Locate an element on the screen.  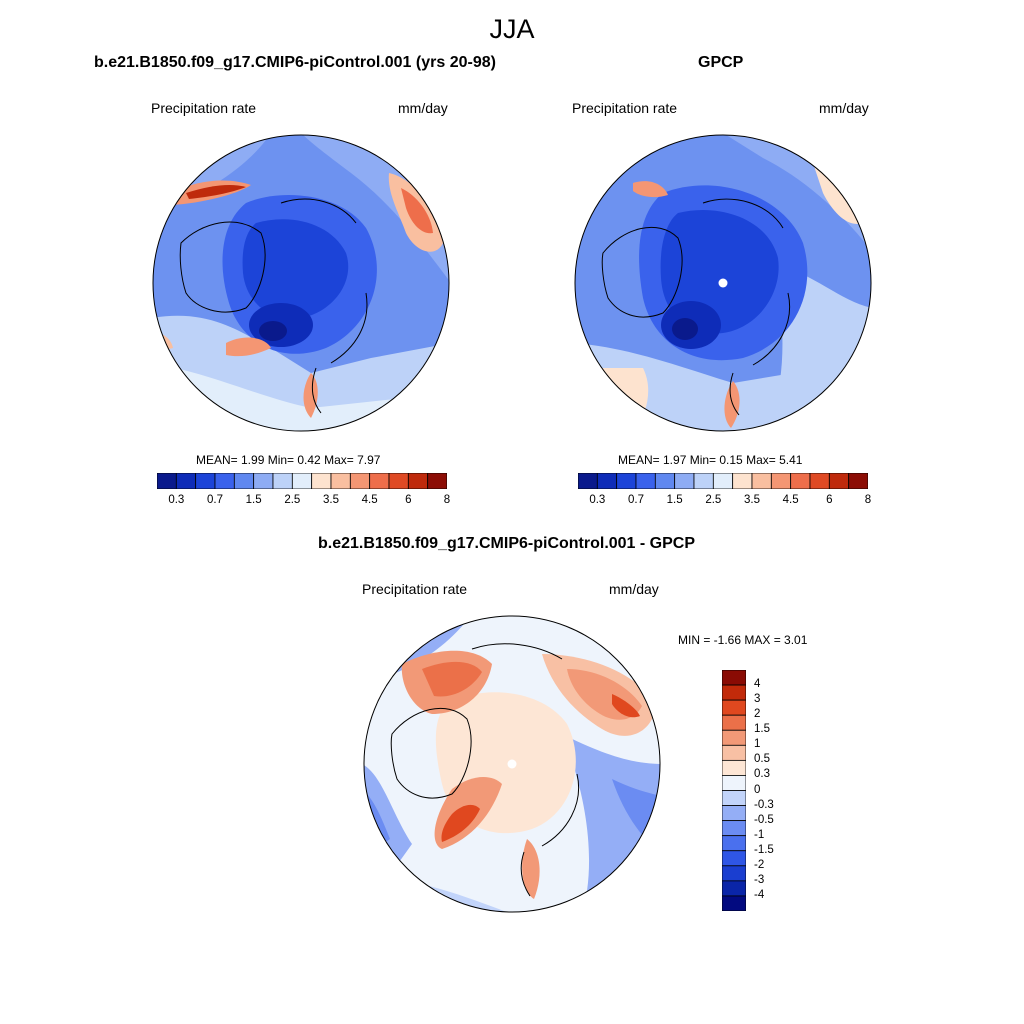
obs-stats: MEAN= 1.97 Min= 0.15 Max= 5.41 is located at coordinates (710, 460).